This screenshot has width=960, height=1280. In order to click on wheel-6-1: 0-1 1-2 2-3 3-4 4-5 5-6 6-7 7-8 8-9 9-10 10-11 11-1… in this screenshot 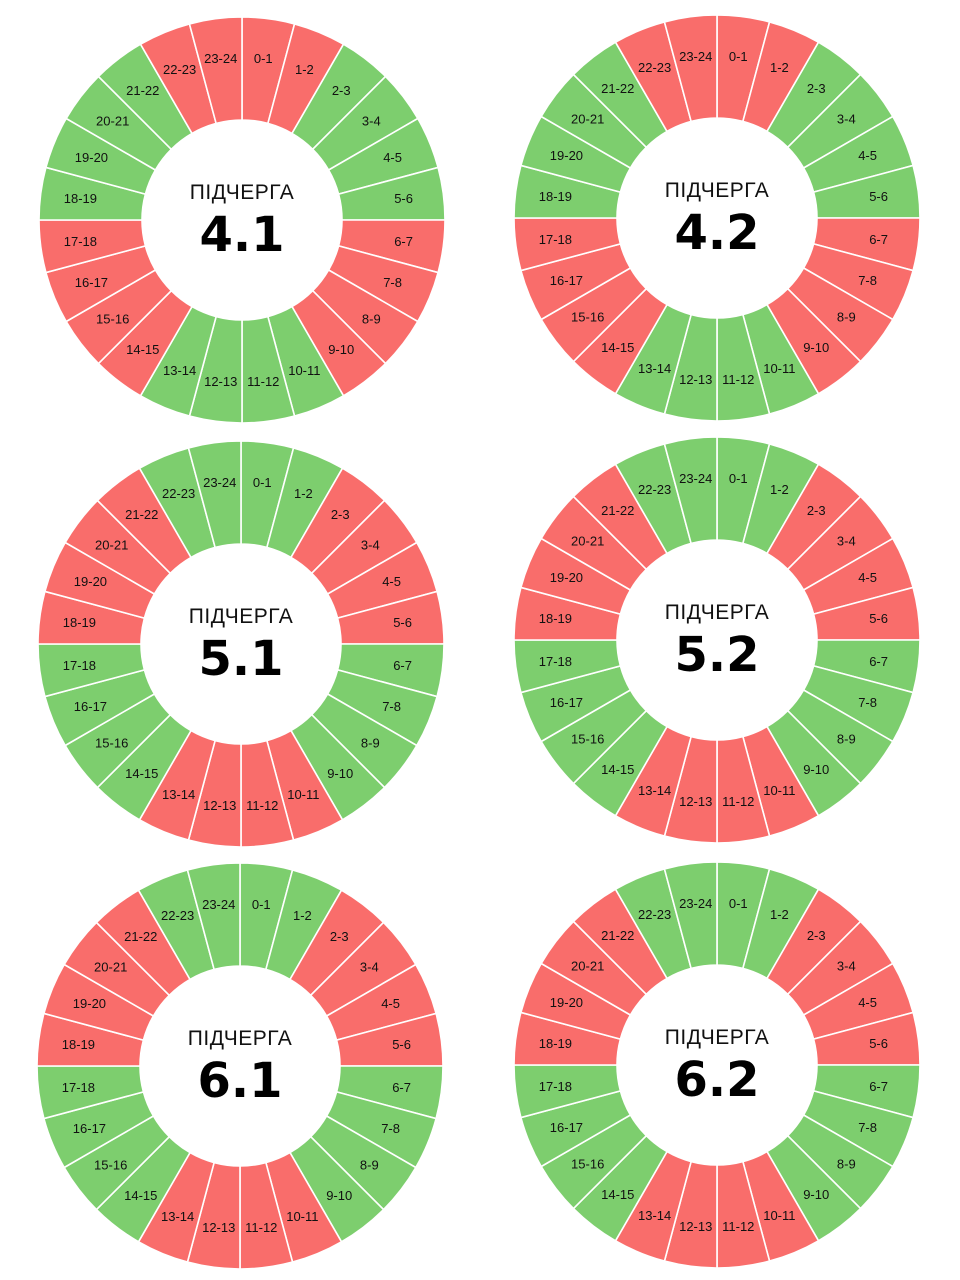, I will do `click(240, 1066)`.